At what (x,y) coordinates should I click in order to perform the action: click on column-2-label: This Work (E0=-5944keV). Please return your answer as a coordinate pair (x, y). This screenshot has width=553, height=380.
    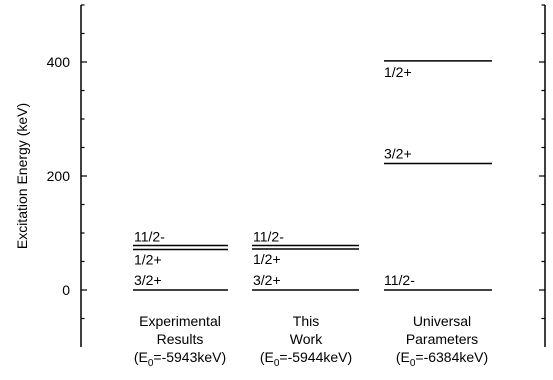
    Looking at the image, I should click on (306, 341).